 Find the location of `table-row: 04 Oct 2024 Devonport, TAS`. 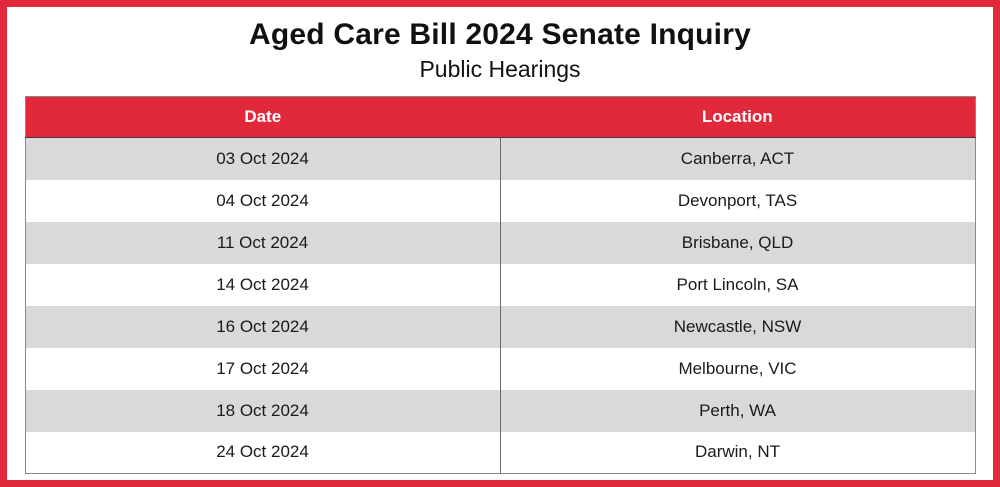

table-row: 04 Oct 2024 Devonport, TAS is located at coordinates (500, 200).